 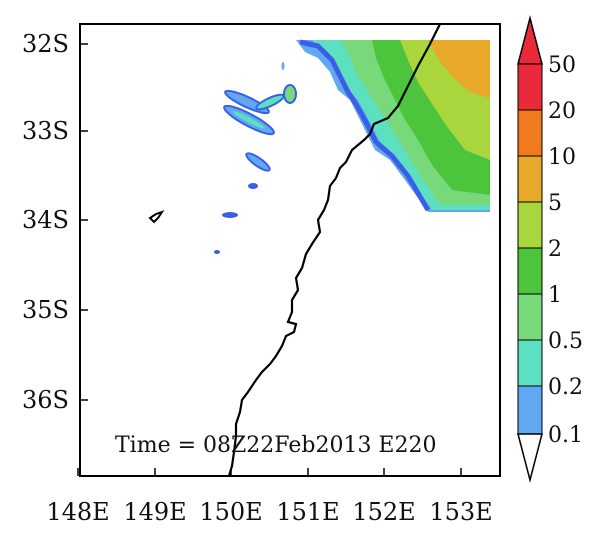 I want to click on colorbar-level-label: 5, so click(x=555, y=203).